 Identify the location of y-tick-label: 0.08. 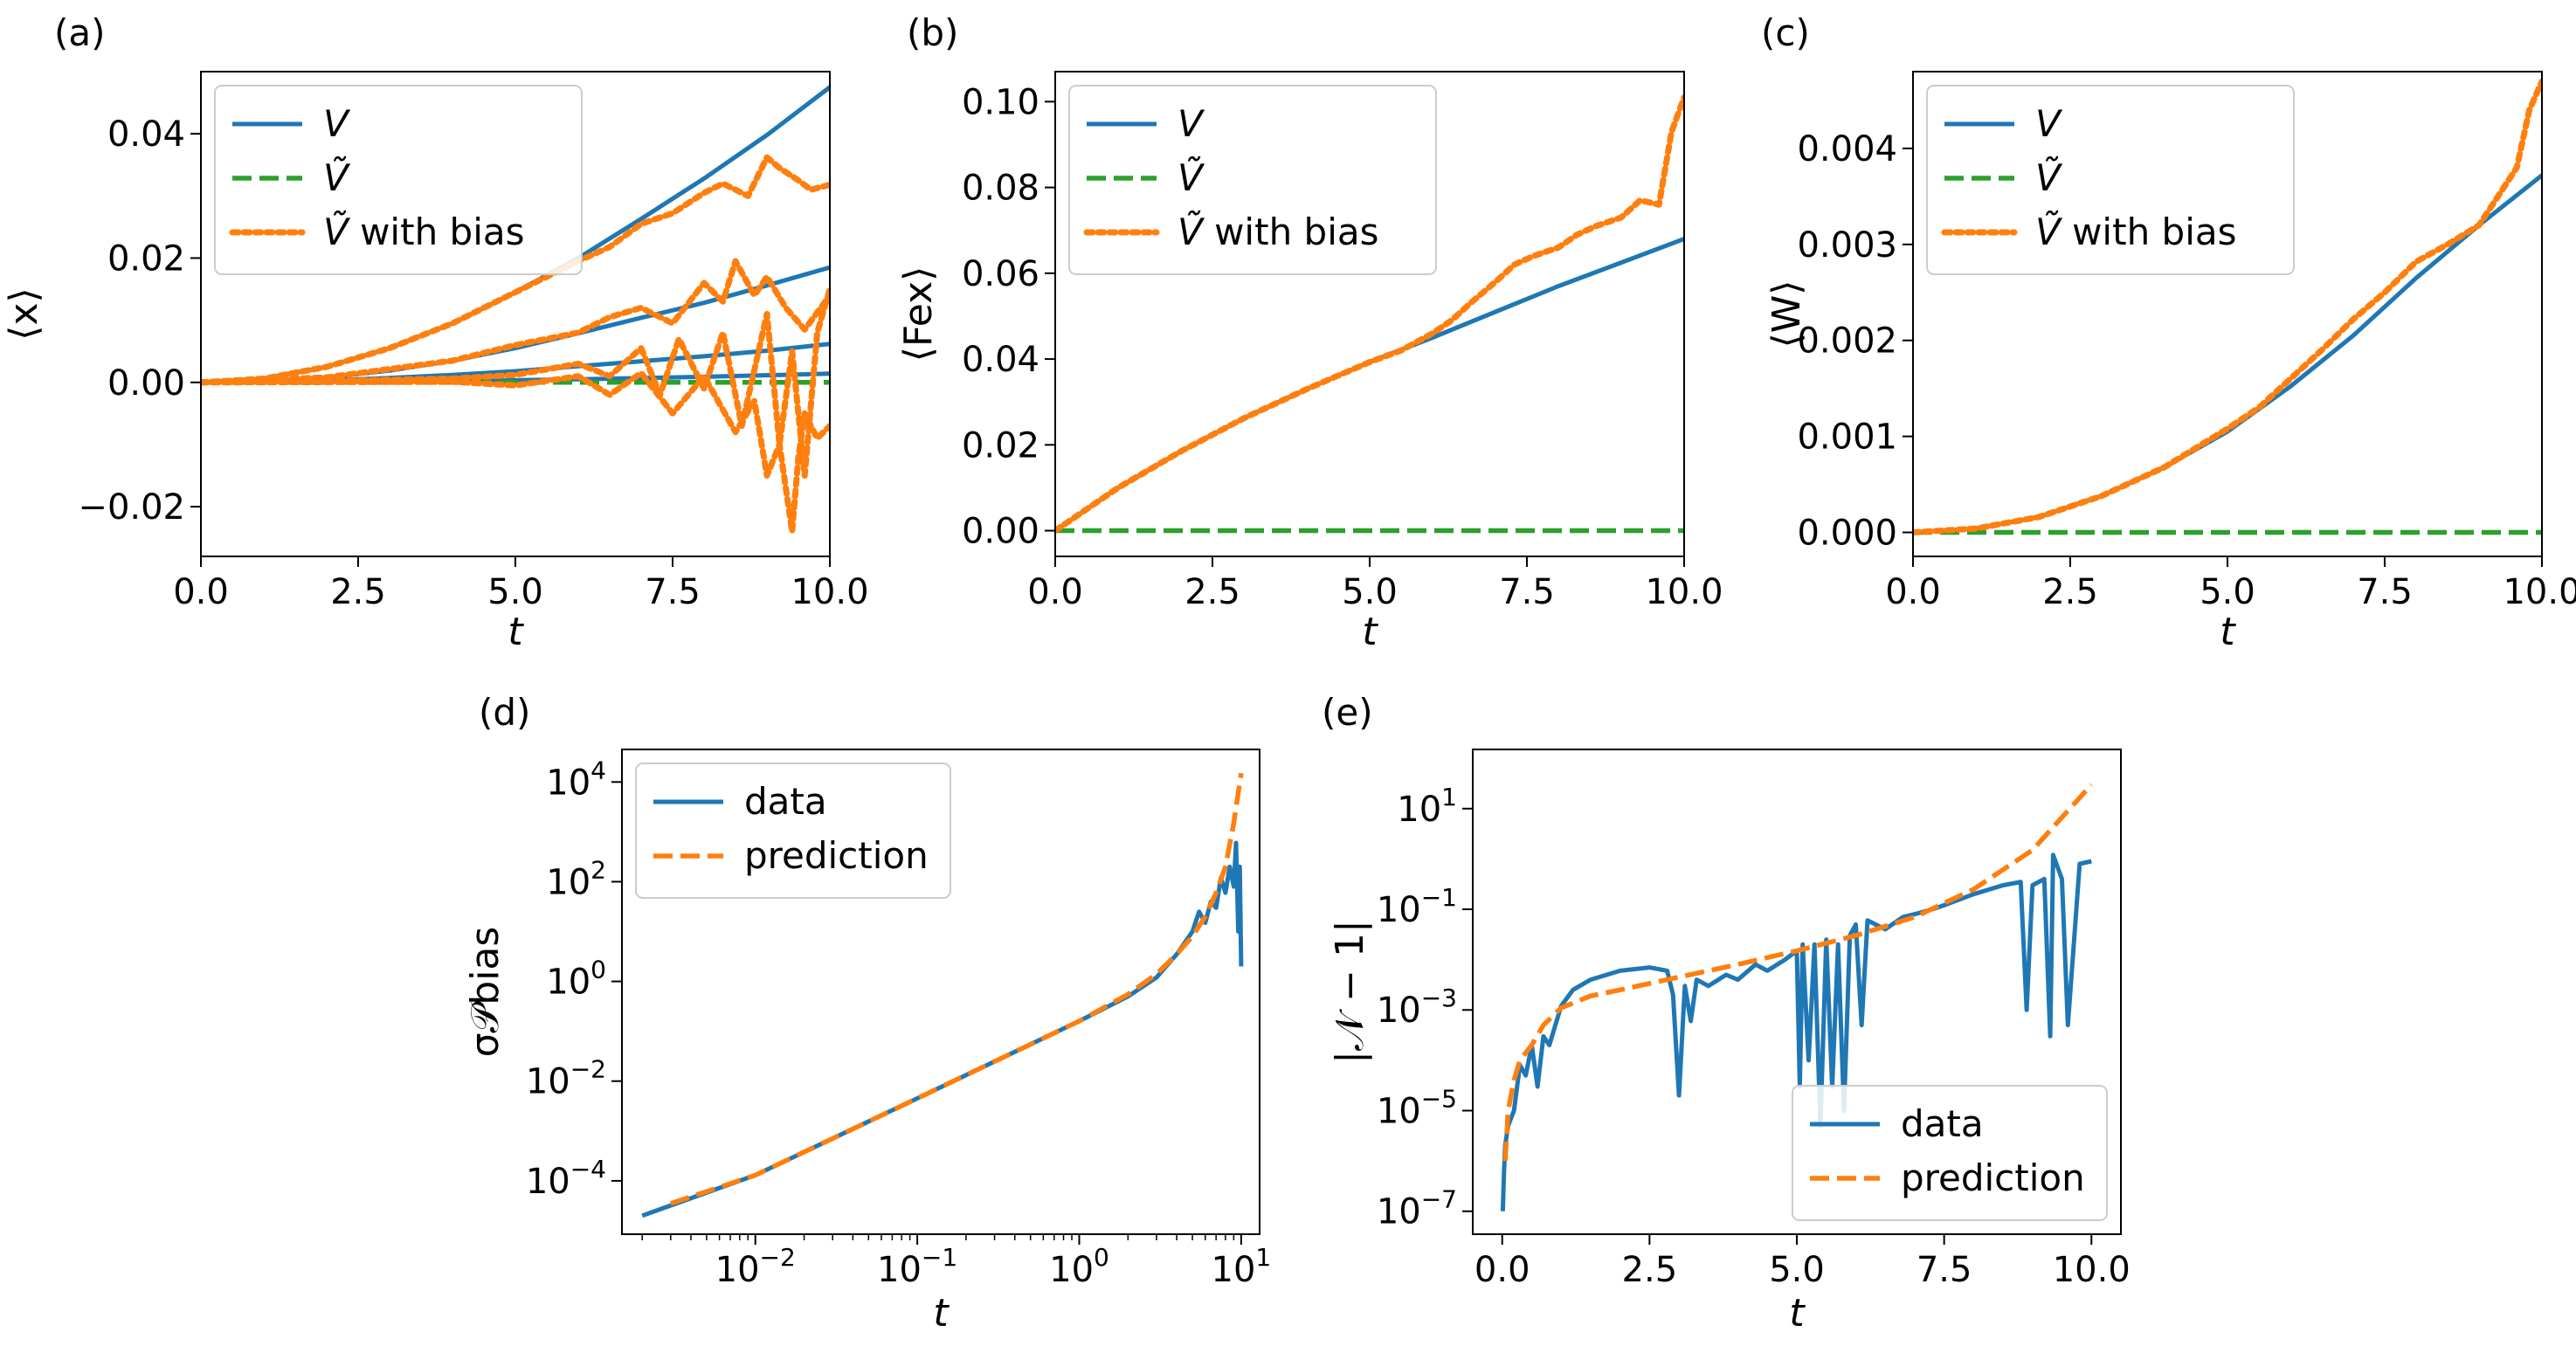
(1000, 189).